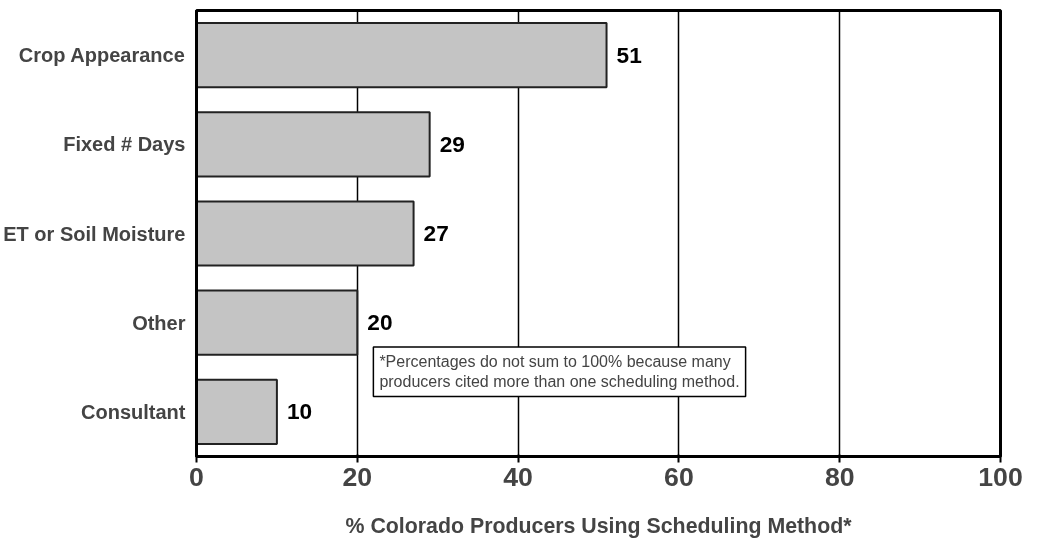 The image size is (1048, 547). I want to click on data-label: 51, so click(629, 54).